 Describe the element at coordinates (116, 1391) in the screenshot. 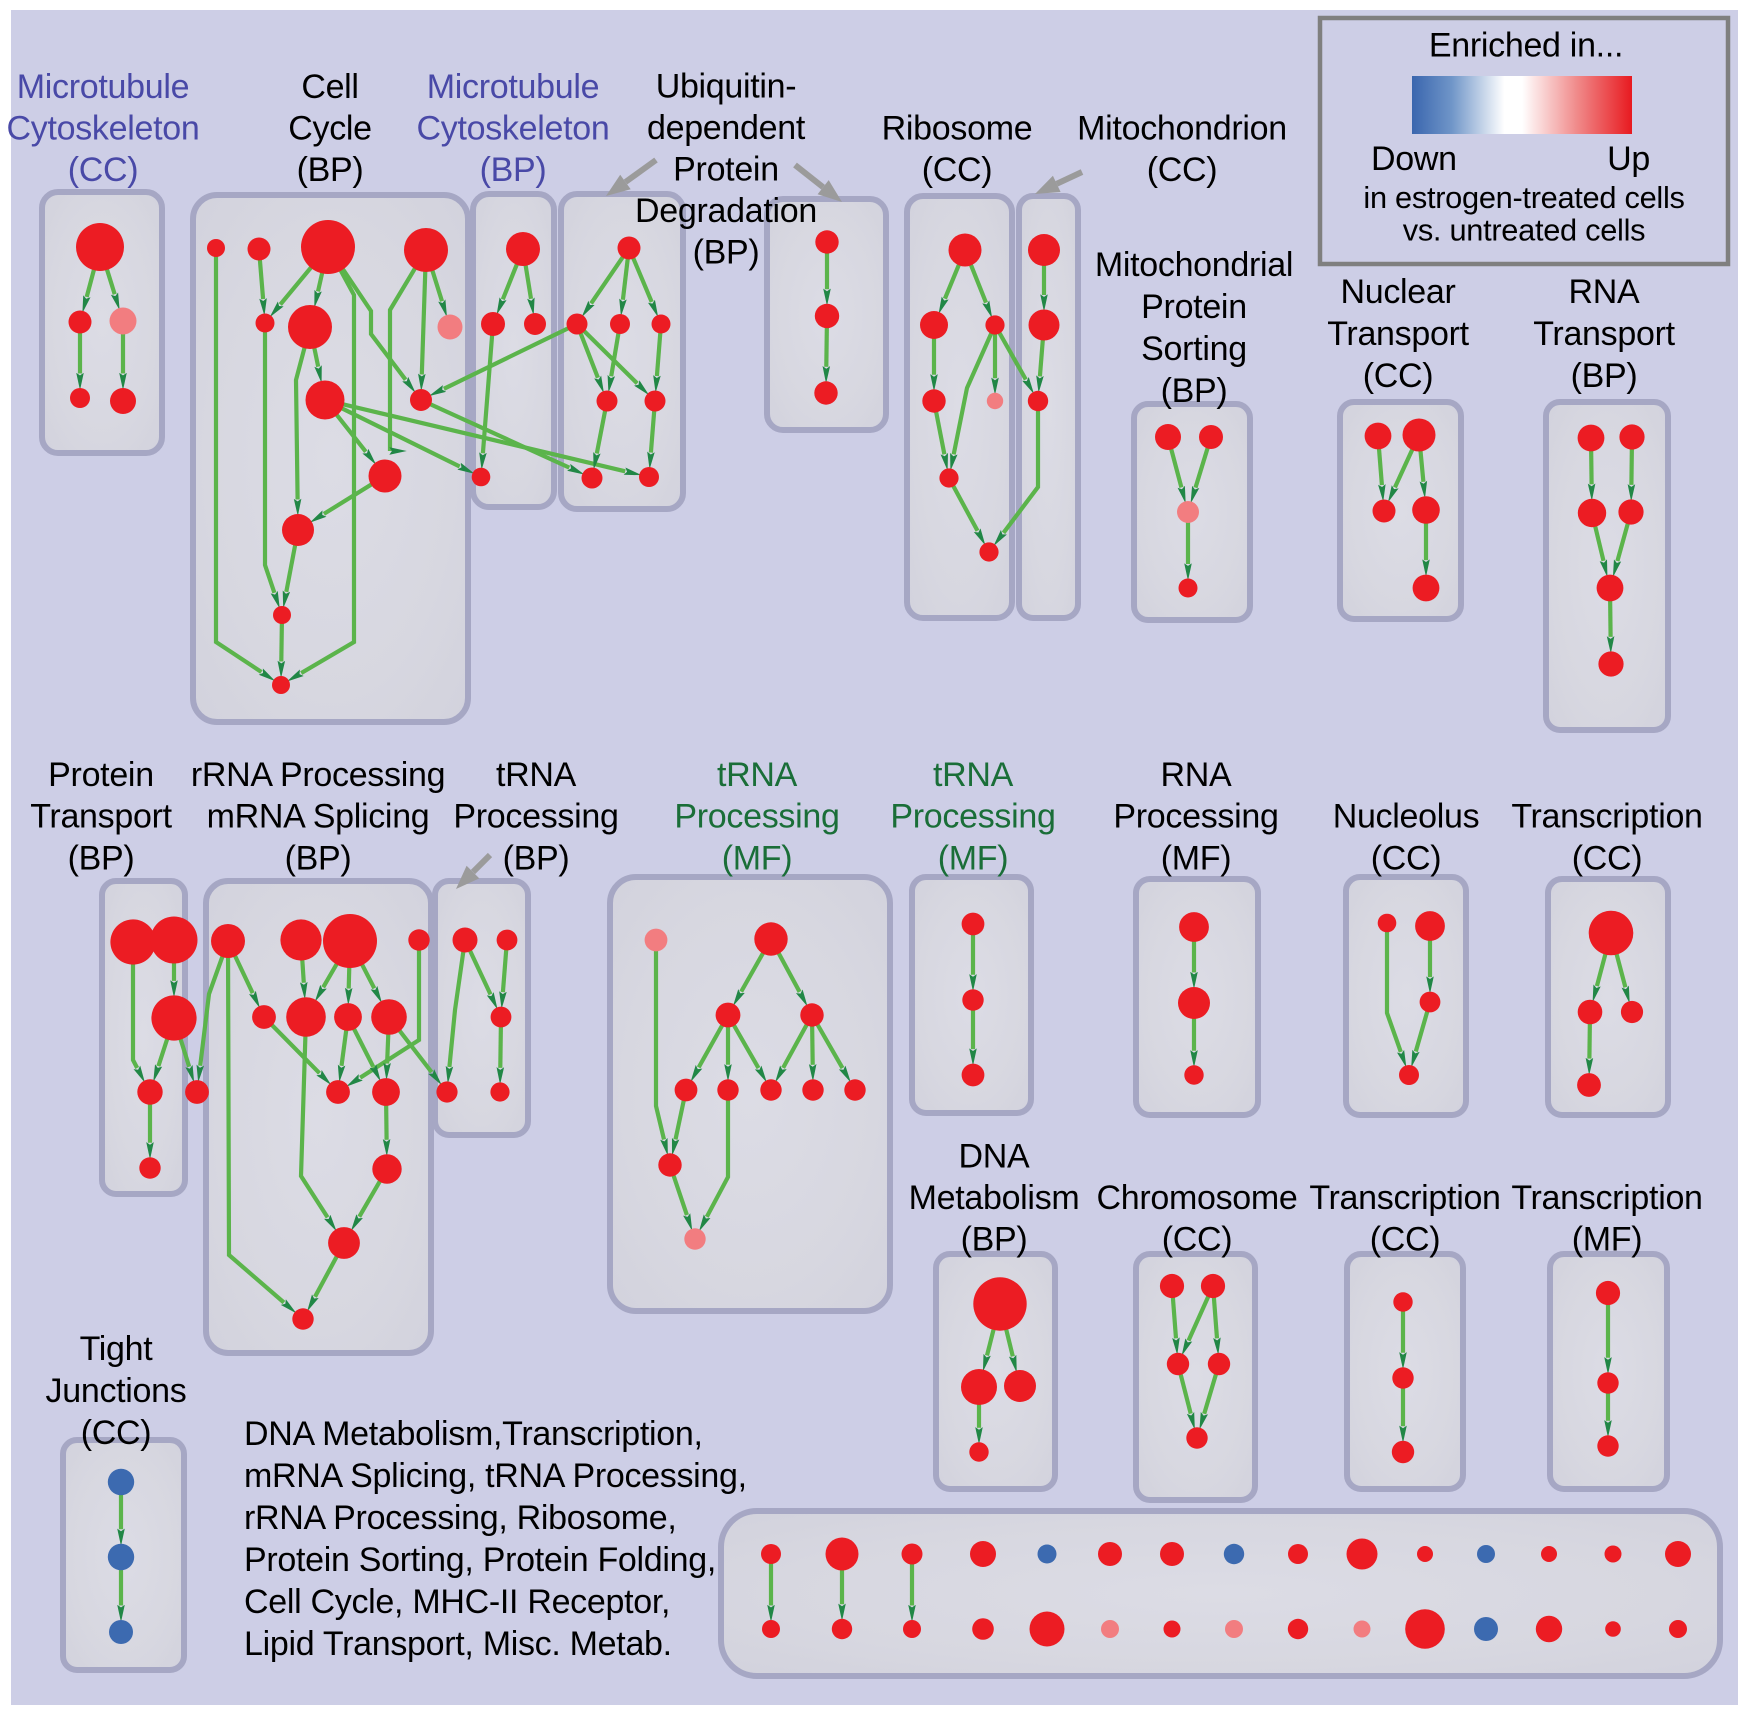

I see `svg-text: Junctions` at that location.